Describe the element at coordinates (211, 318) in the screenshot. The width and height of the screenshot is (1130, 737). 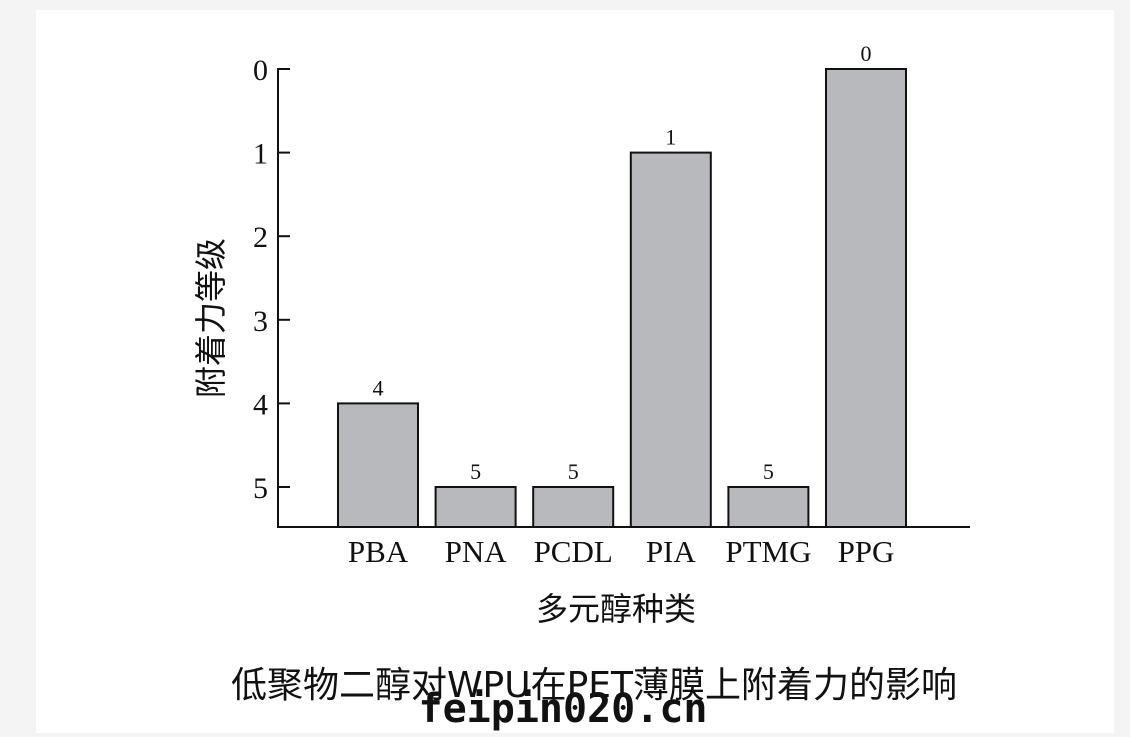
I see `y-axis-title: 附着力等级` at that location.